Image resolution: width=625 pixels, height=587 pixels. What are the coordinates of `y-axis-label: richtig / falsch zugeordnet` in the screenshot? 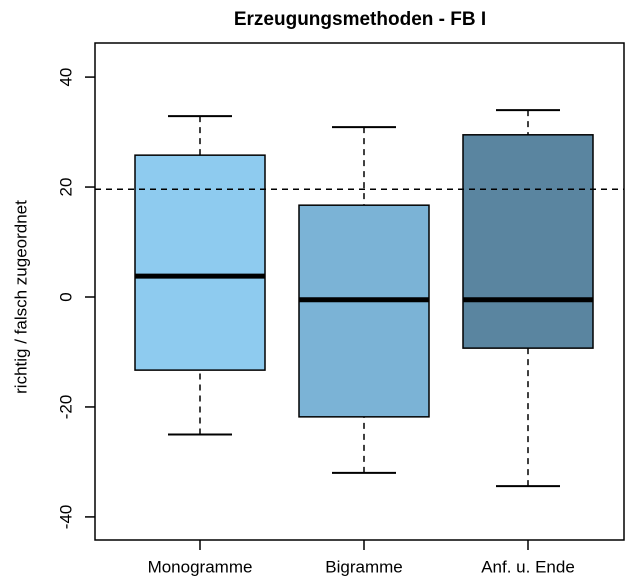 It's located at (20, 297).